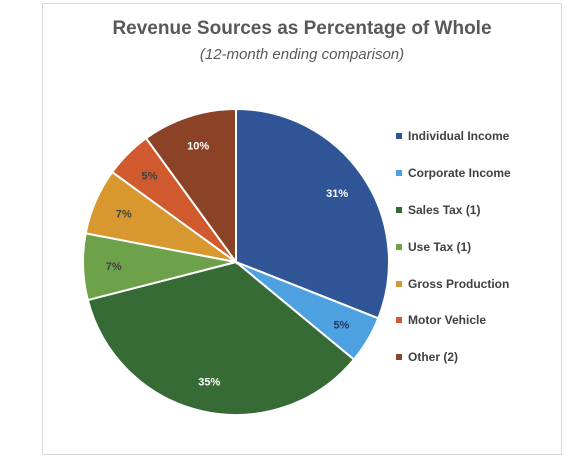 The height and width of the screenshot is (464, 573). I want to click on pie-slice-individual-income, so click(312, 213).